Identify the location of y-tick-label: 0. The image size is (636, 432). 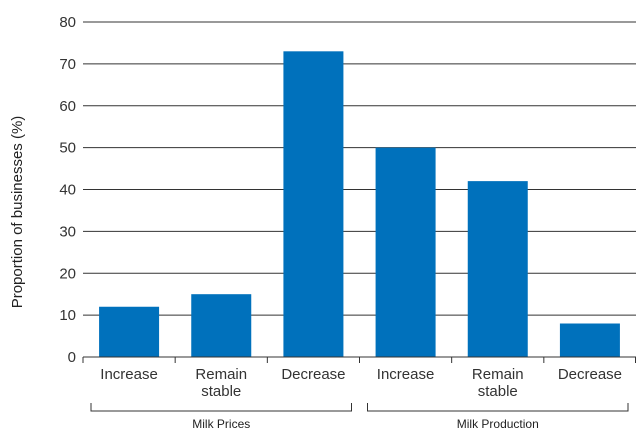
(72, 357).